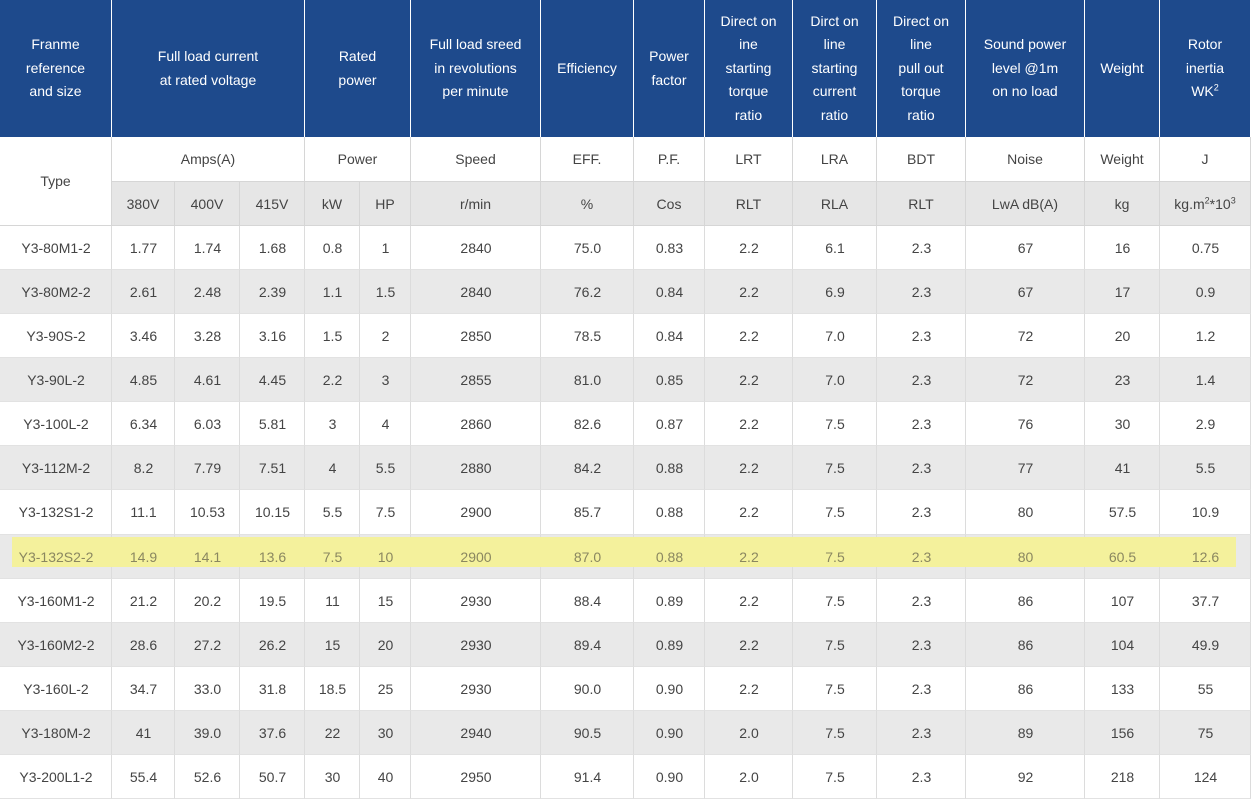 This screenshot has height=799, width=1251. What do you see at coordinates (385, 336) in the screenshot?
I see `cell-text: 2` at bounding box center [385, 336].